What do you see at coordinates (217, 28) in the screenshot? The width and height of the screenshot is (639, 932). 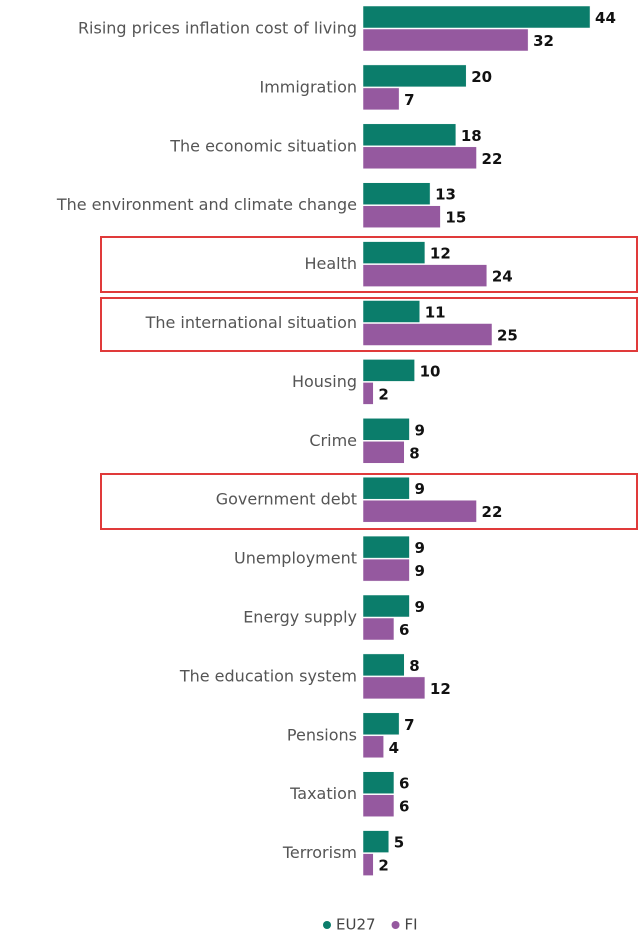 I see `category-label: Rising prices inflation cost of living` at bounding box center [217, 28].